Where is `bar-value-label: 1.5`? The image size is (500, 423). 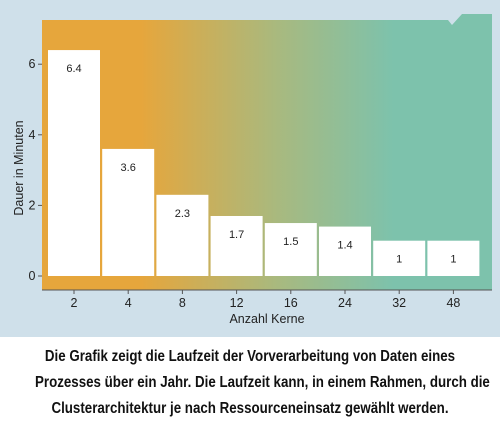
bar-value-label: 1.5 is located at coordinates (290, 242).